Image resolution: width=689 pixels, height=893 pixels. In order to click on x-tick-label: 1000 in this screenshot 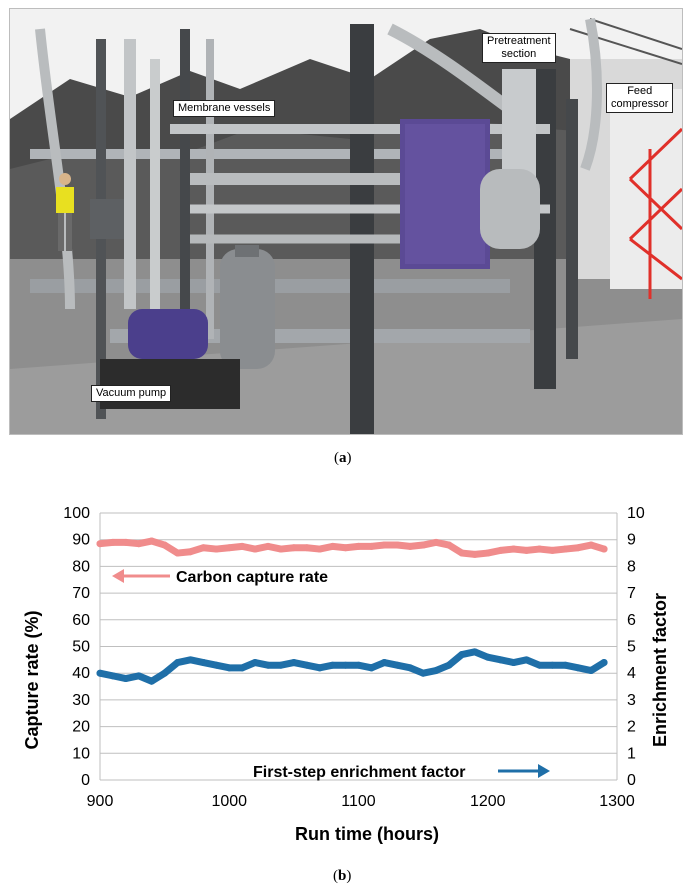, I will do `click(229, 801)`.